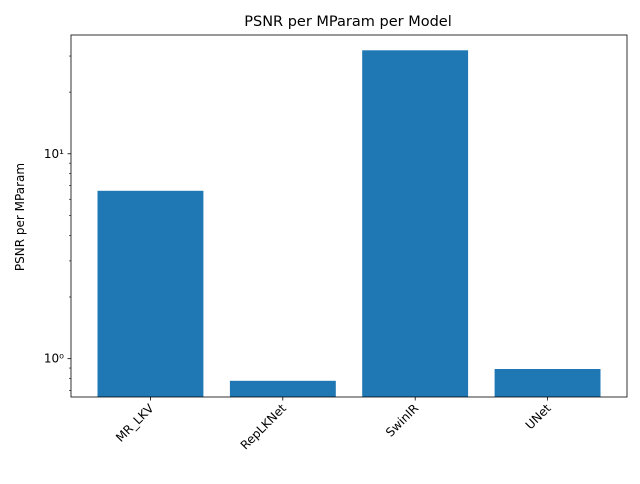 The height and width of the screenshot is (484, 640). I want to click on y-axis-label: PSNR per MParam, so click(20, 217).